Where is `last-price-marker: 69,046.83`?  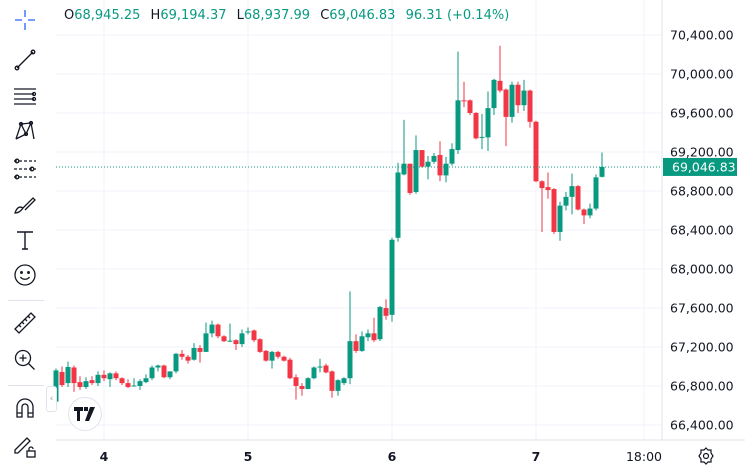
last-price-marker: 69,046.83 is located at coordinates (396, 166).